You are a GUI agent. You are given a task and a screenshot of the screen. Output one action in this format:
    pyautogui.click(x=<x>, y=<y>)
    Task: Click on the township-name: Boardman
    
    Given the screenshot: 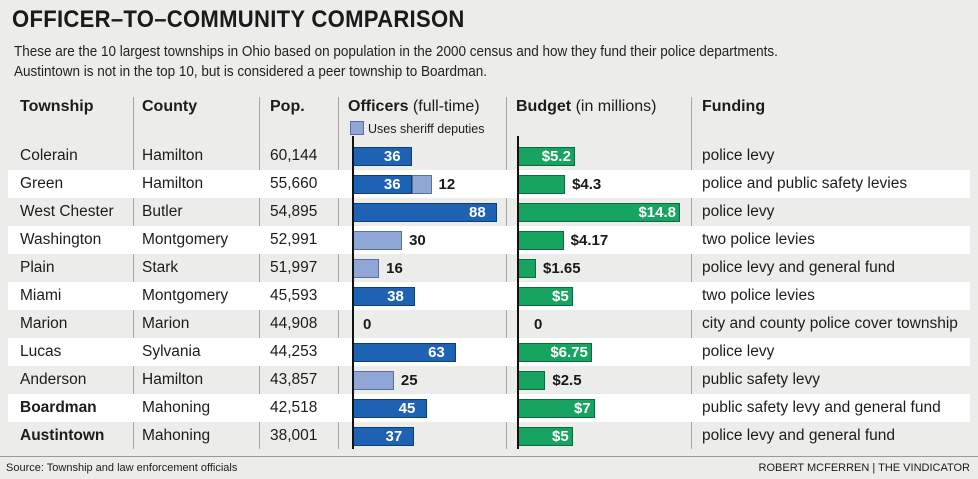 What is the action you would take?
    pyautogui.click(x=58, y=407)
    